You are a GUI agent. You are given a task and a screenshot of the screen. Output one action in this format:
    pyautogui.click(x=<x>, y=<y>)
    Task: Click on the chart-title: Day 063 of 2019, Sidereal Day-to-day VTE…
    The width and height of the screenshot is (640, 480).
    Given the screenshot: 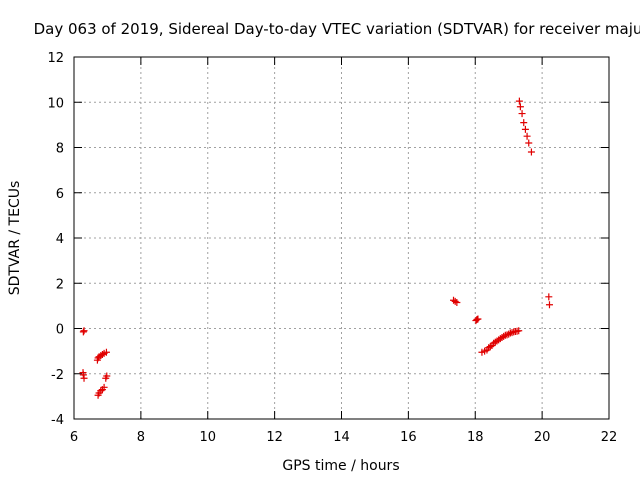 What is the action you would take?
    pyautogui.click(x=337, y=29)
    